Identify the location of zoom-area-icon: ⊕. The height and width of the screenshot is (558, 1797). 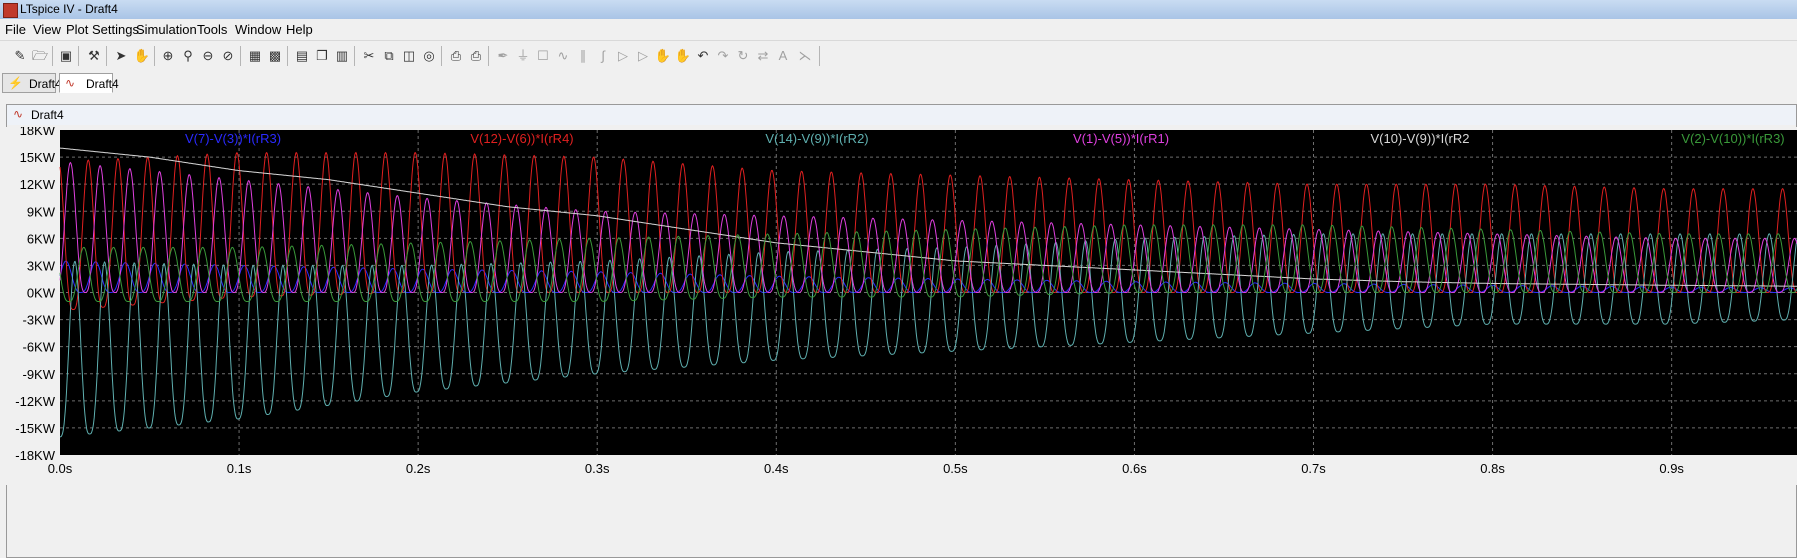
(168, 55).